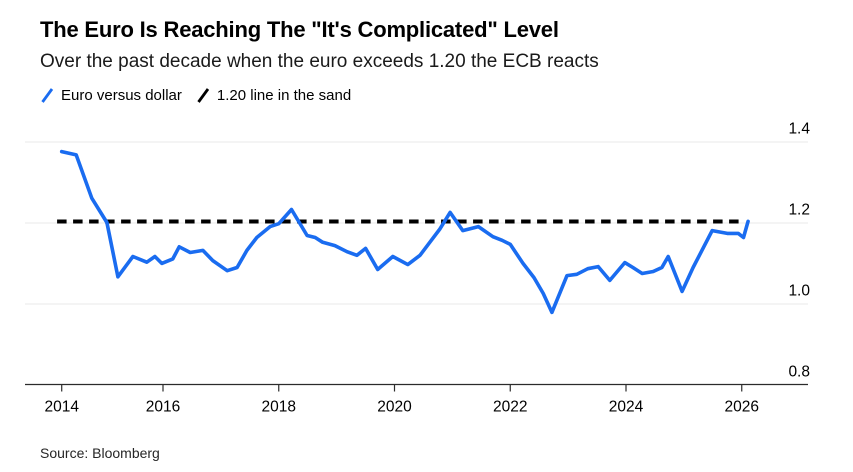  I want to click on legend-label-euro: Euro versus dollar, so click(121, 95).